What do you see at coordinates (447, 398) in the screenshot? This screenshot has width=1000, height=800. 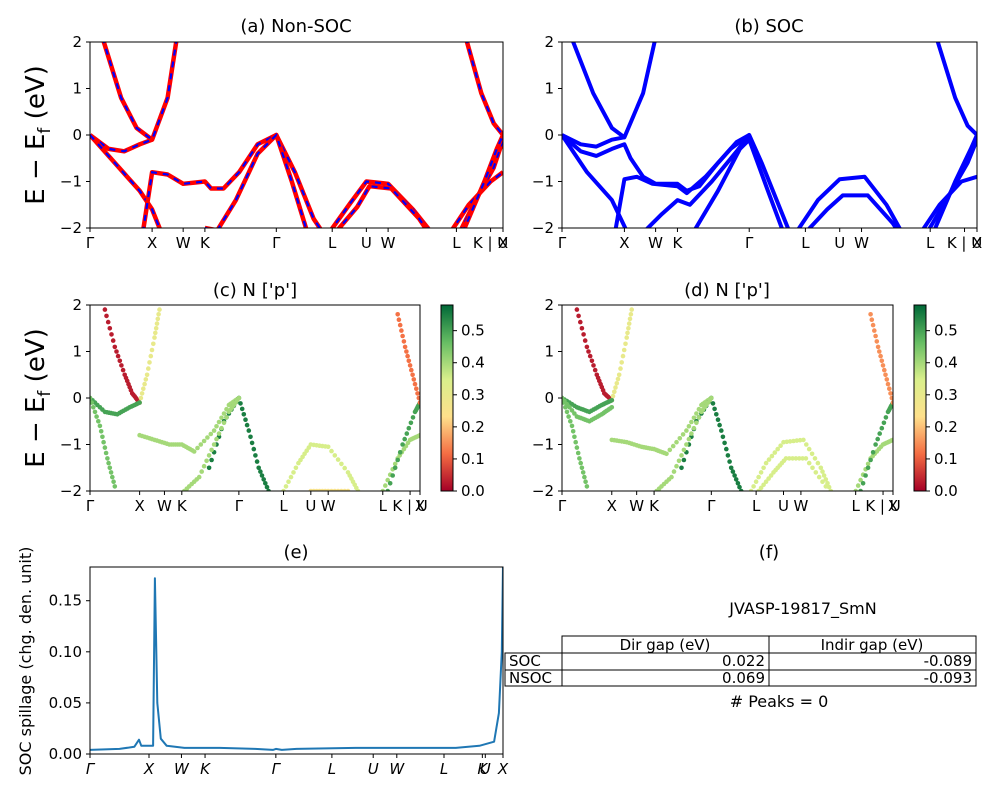 I see `panel-c-colorbar` at bounding box center [447, 398].